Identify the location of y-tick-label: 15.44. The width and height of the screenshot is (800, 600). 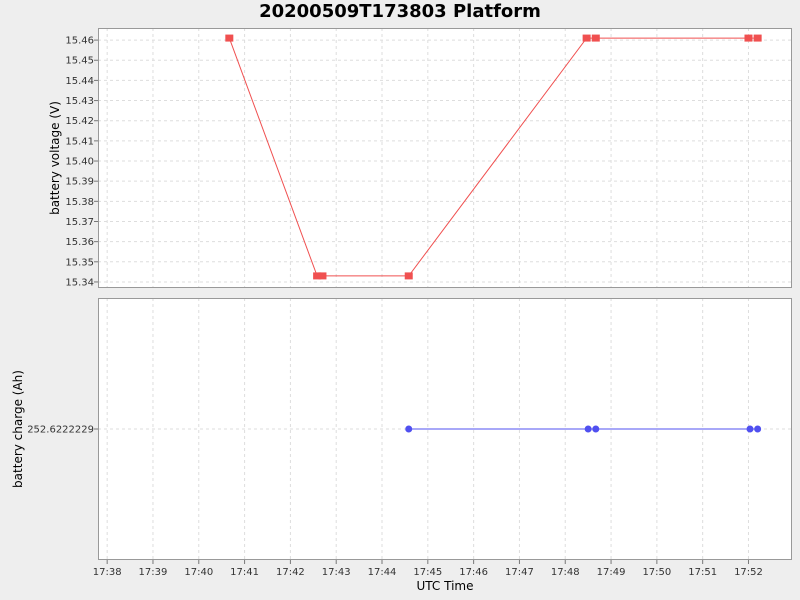
(79, 81).